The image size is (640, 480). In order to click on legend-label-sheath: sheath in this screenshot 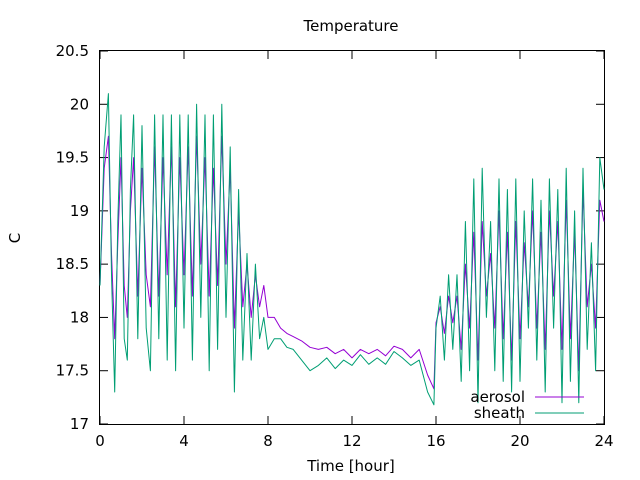, I will do `click(499, 413)`.